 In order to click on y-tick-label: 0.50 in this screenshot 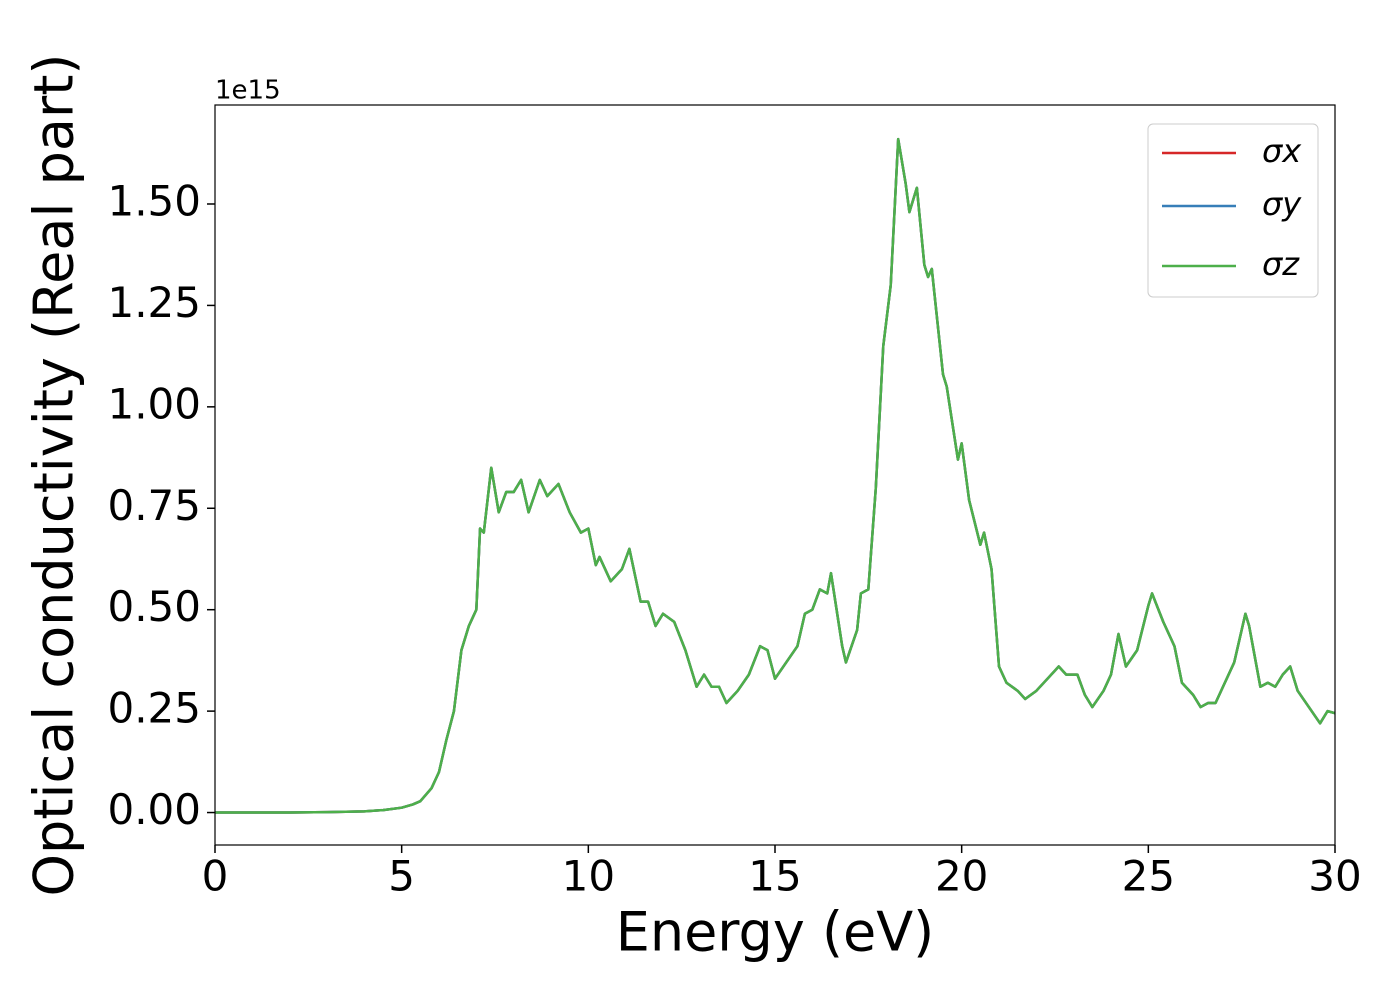, I will do `click(154, 606)`.